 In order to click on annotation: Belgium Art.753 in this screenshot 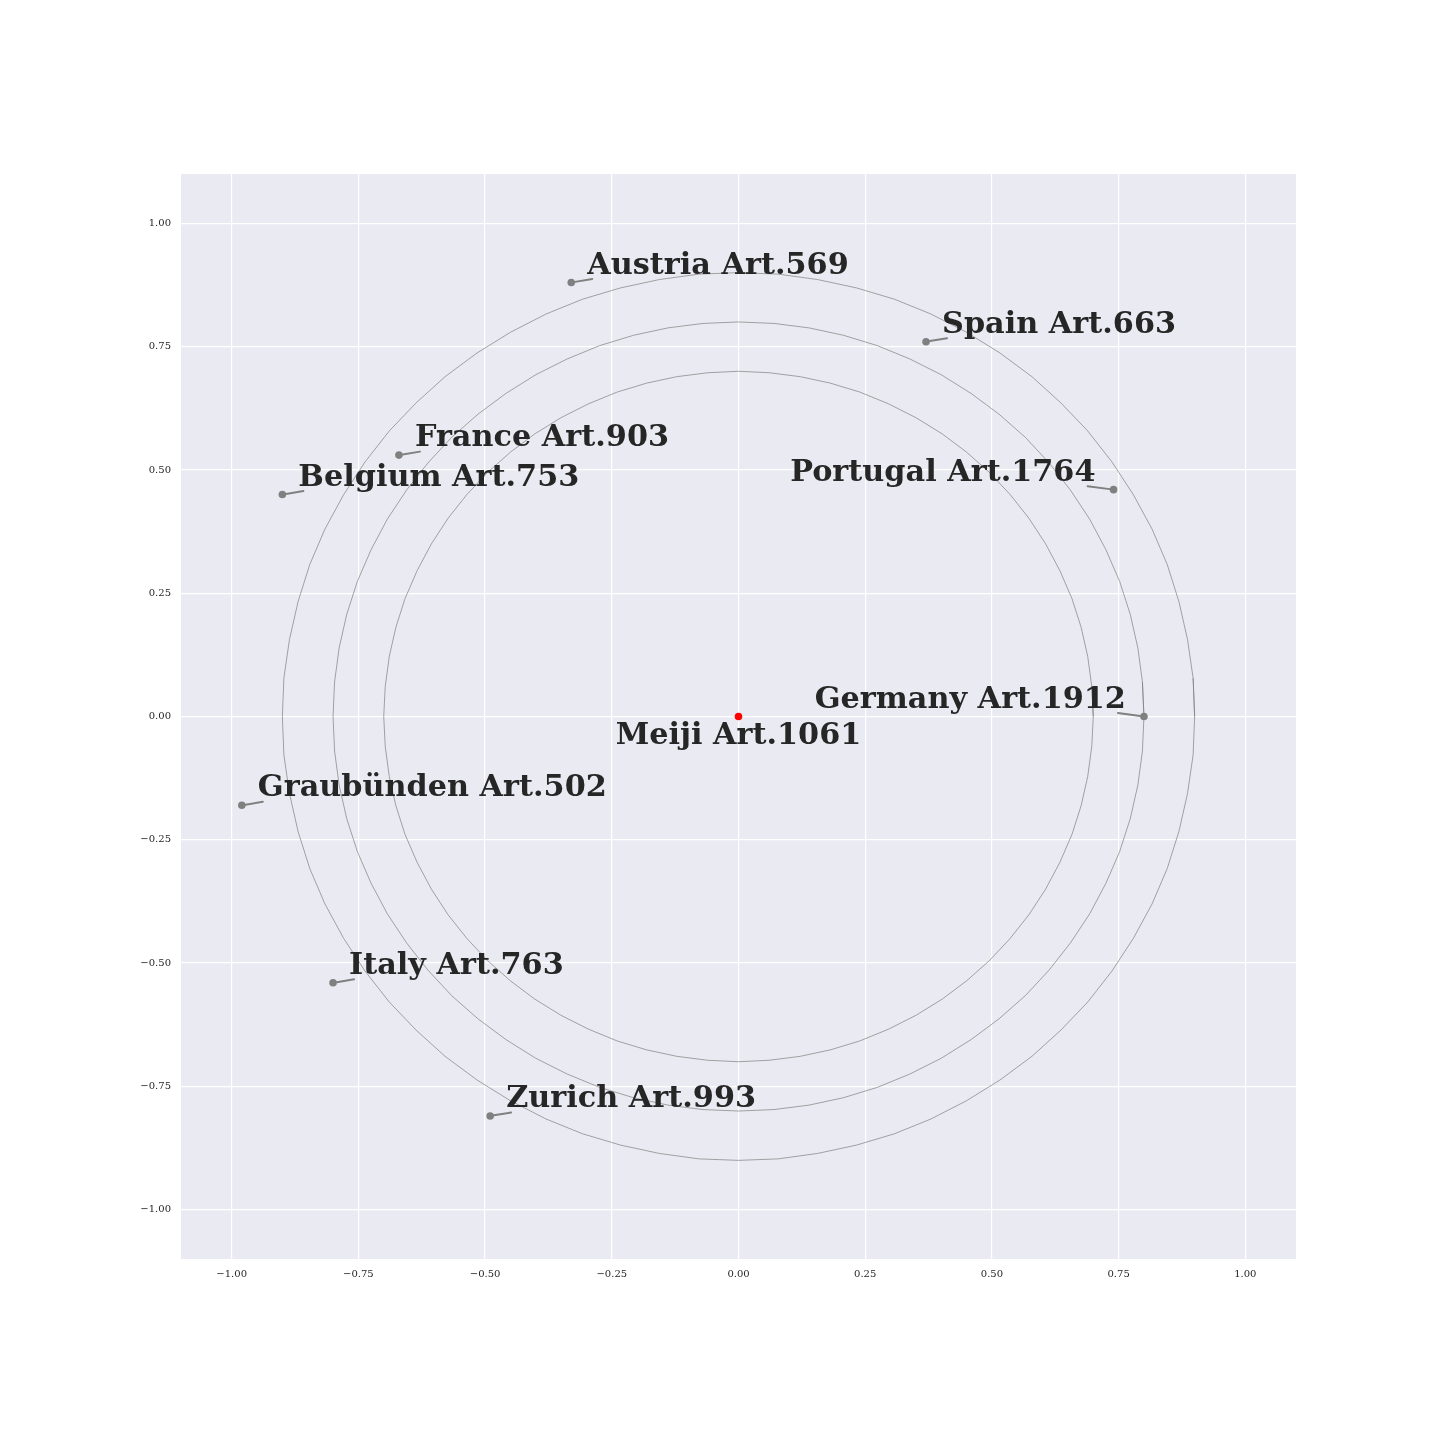, I will do `click(439, 475)`.